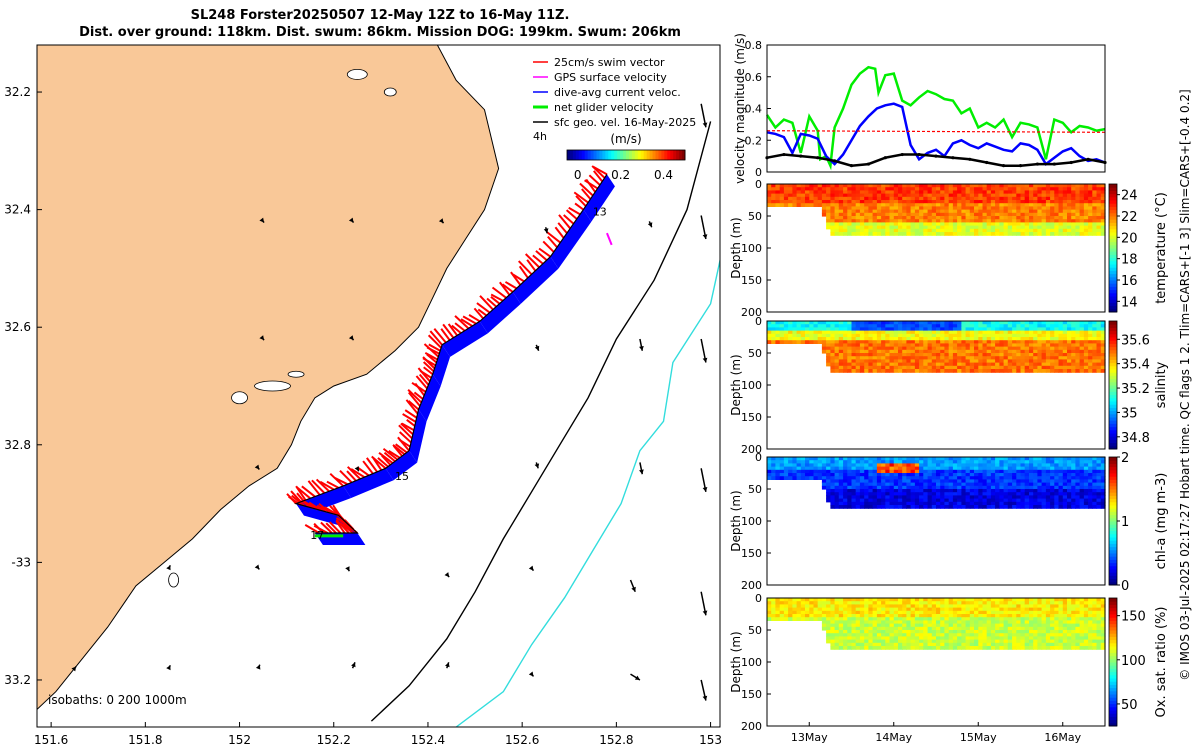 The image size is (1200, 750). Describe the element at coordinates (987, 162) in the screenshot. I see `geo-velocity-point` at that location.